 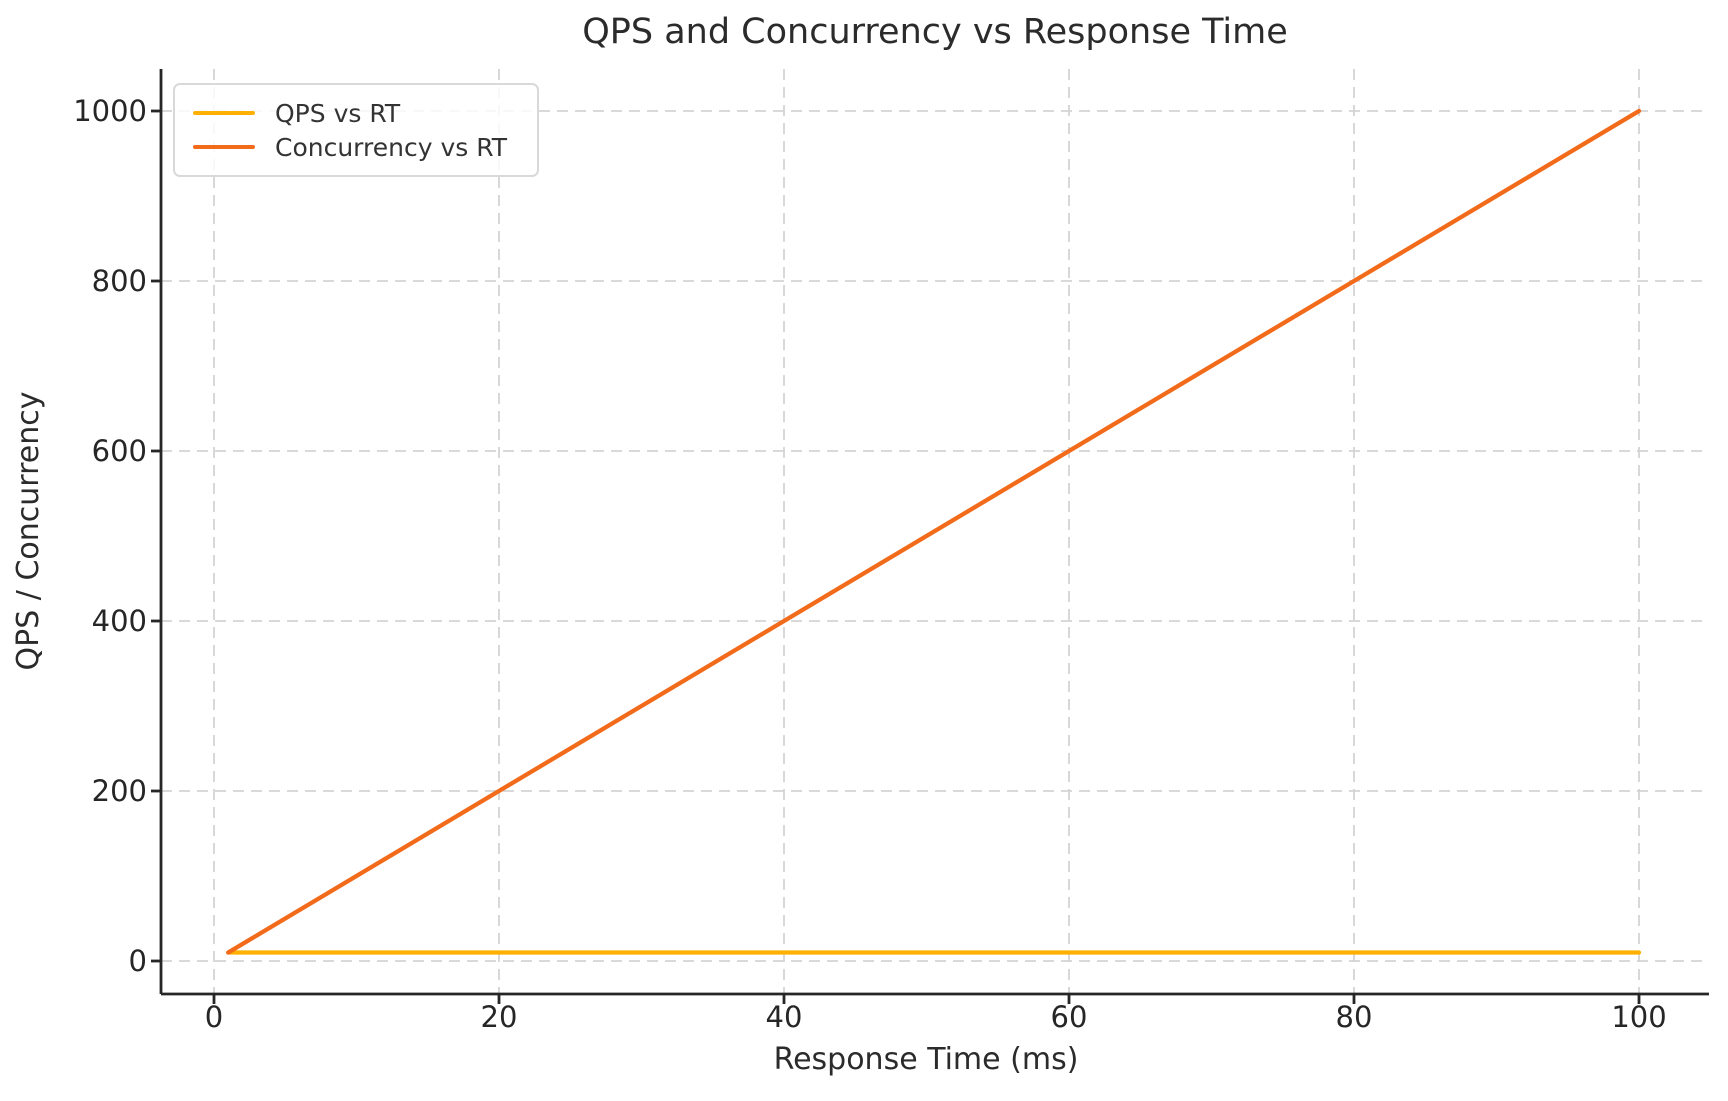 What do you see at coordinates (338, 113) in the screenshot?
I see `legend-label-qps: QPS vs RT` at bounding box center [338, 113].